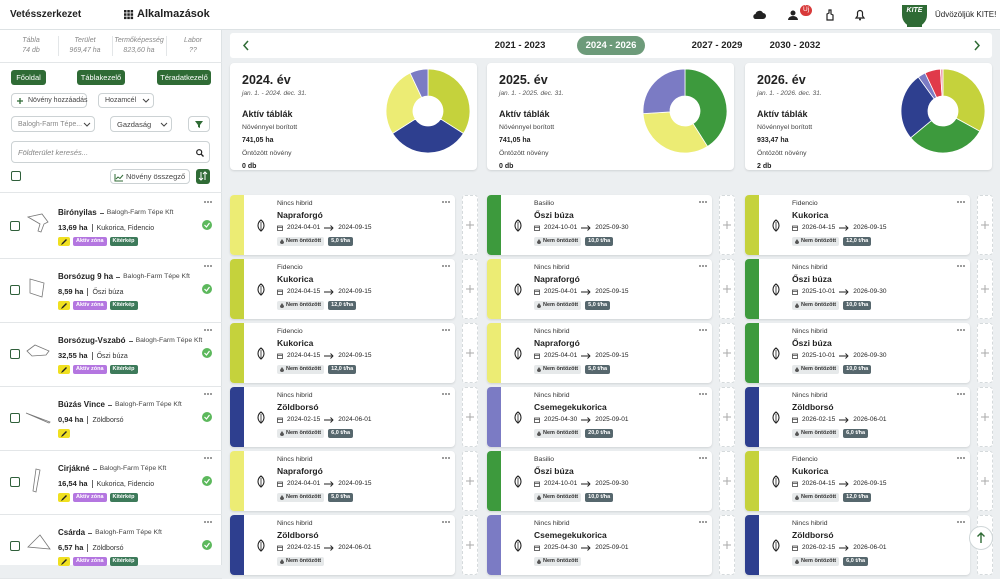  What do you see at coordinates (49, 100) in the screenshot?
I see `add-plant-button: Növény hozzáadás` at bounding box center [49, 100].